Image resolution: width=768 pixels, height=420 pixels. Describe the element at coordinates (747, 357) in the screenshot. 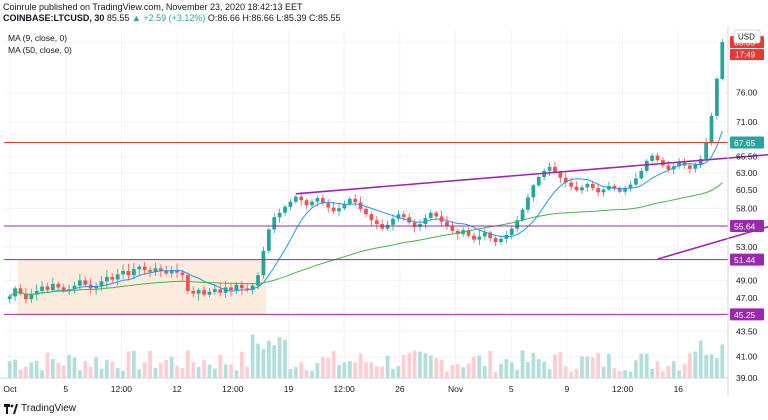

I see `price-tick-label: 41.00` at that location.